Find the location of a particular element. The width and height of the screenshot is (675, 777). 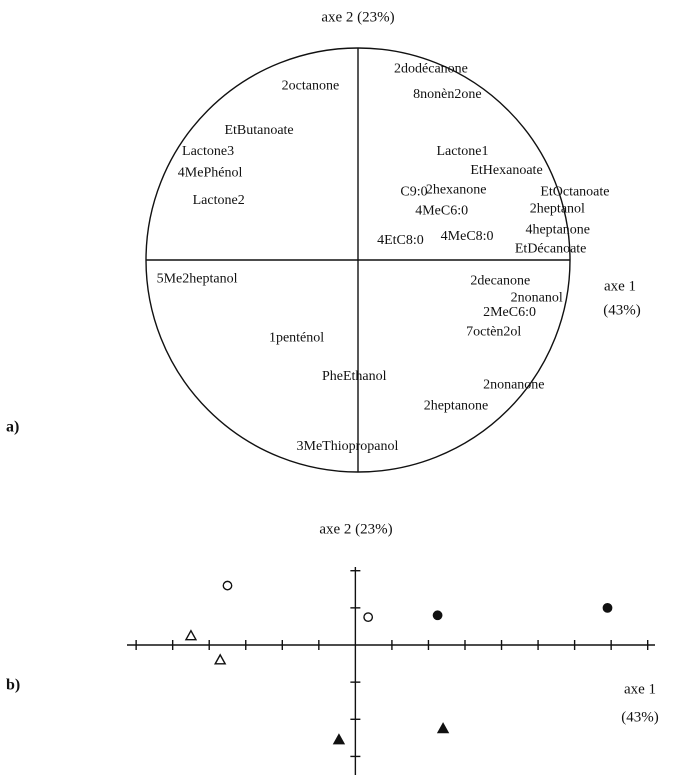

variable-label: 2dodécanone is located at coordinates (431, 68).